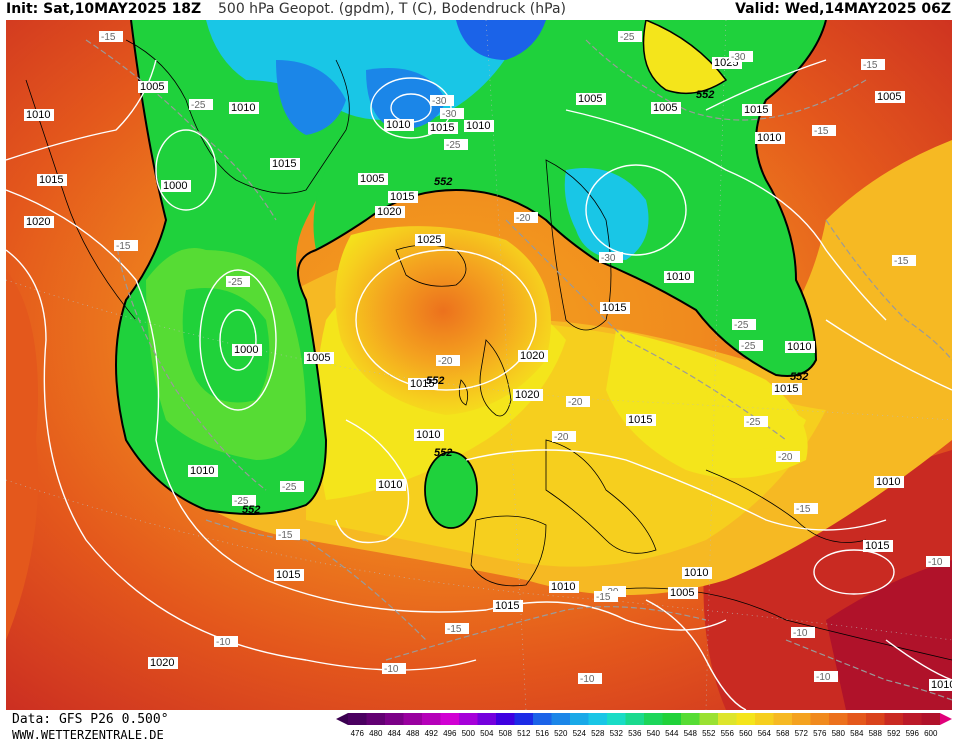 This screenshot has width=959, height=742. I want to click on legend-tick: 592, so click(894, 733).